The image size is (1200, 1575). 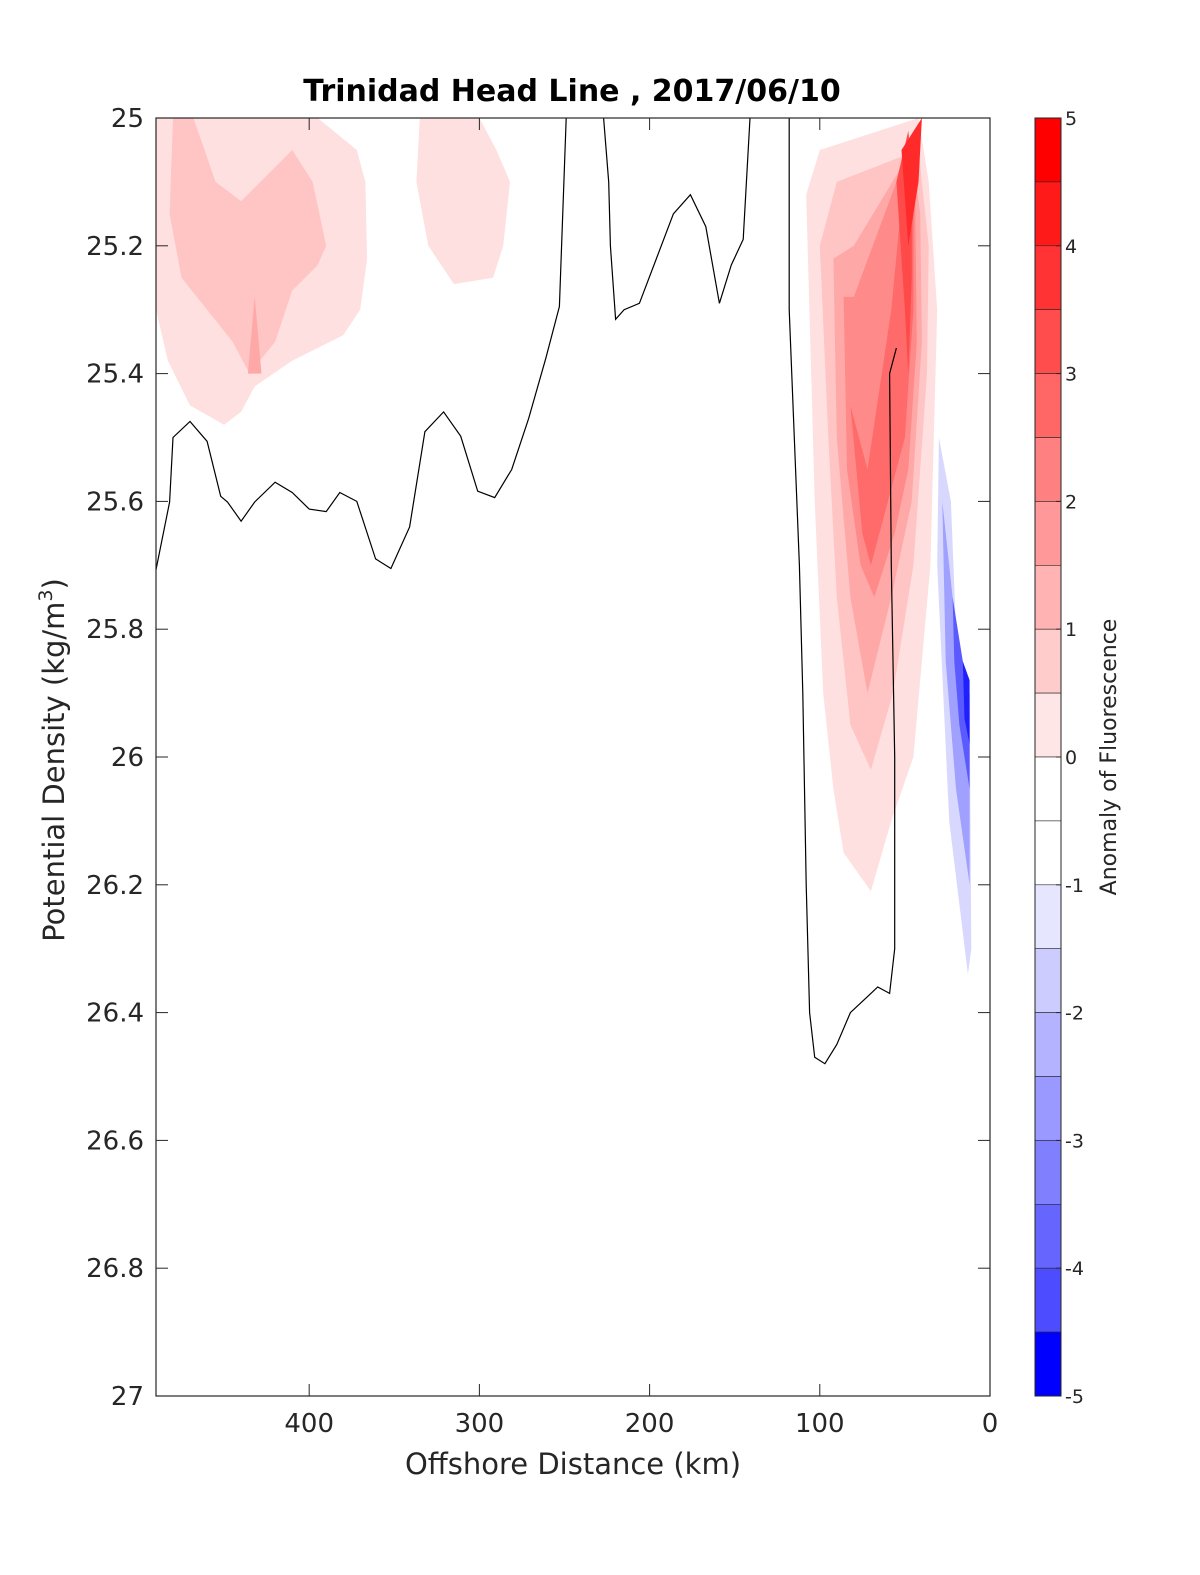 I want to click on colorbar-tick-label: 1, so click(x=1071, y=630).